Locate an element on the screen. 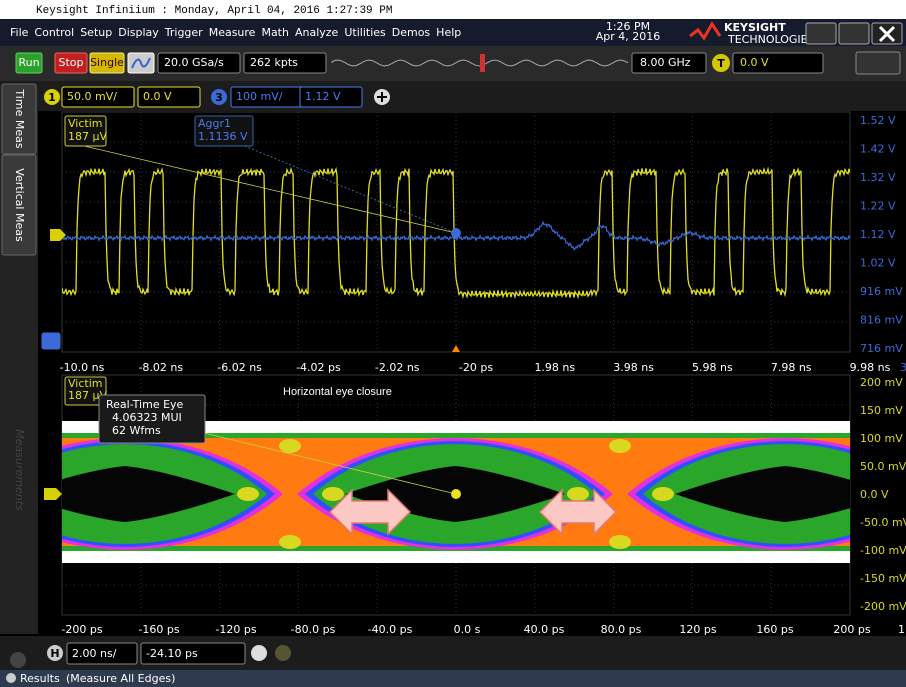 Image resolution: width=906 pixels, height=687 pixels. eye-band-bottom is located at coordinates (456, 557).